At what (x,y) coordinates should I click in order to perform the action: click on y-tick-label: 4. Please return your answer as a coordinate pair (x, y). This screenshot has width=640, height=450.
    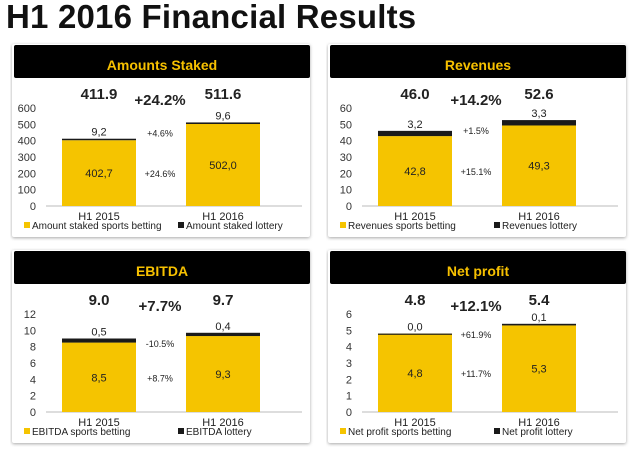
    Looking at the image, I should click on (33, 380).